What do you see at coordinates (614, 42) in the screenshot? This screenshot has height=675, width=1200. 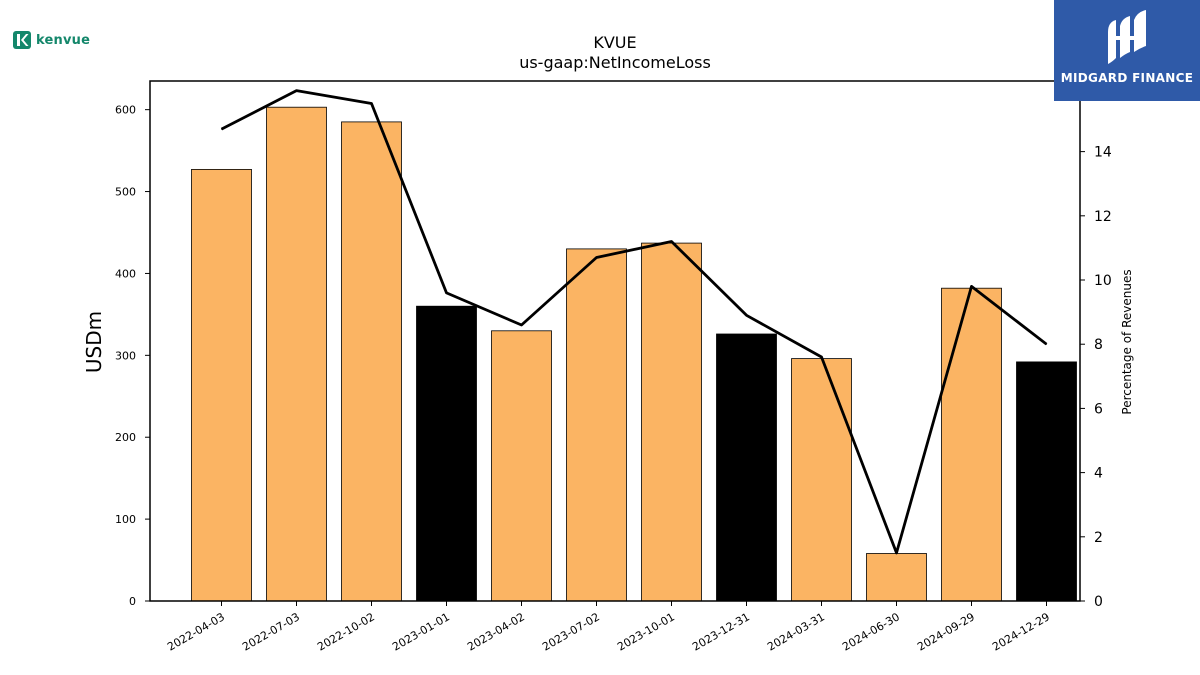 I see `chart-title: KVUE` at bounding box center [614, 42].